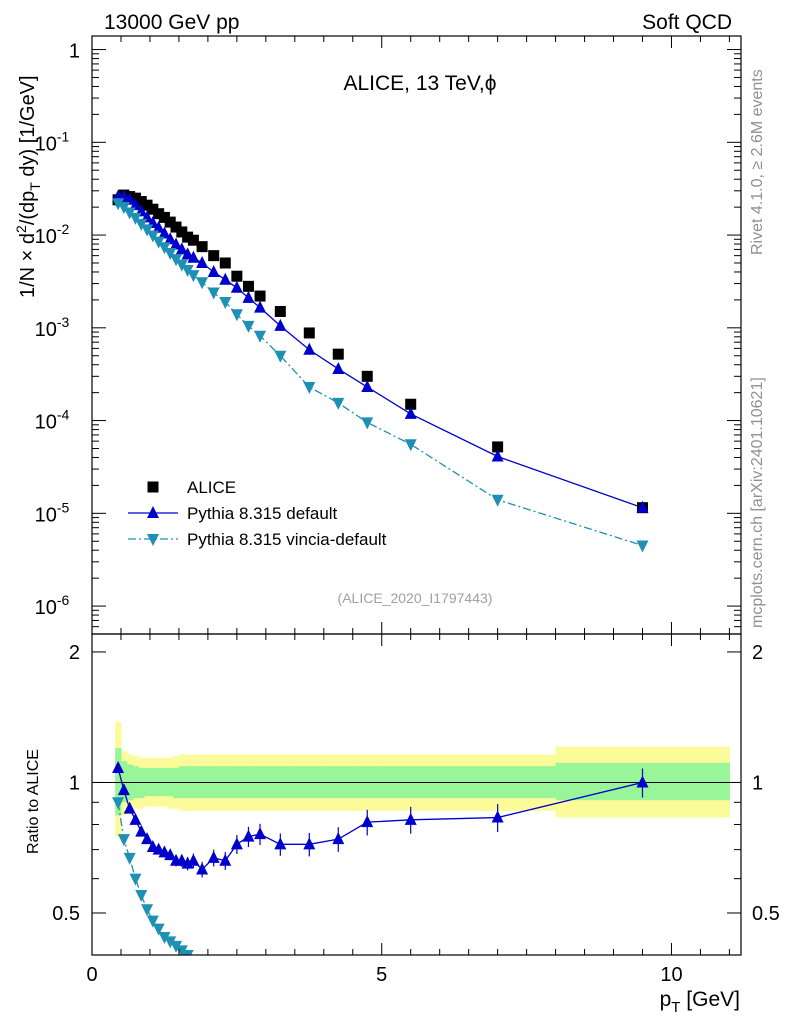  What do you see at coordinates (28, 186) in the screenshot?
I see `y-axis-label-main: 1/N × d2/(dpT dy) [1/GeV]` at bounding box center [28, 186].